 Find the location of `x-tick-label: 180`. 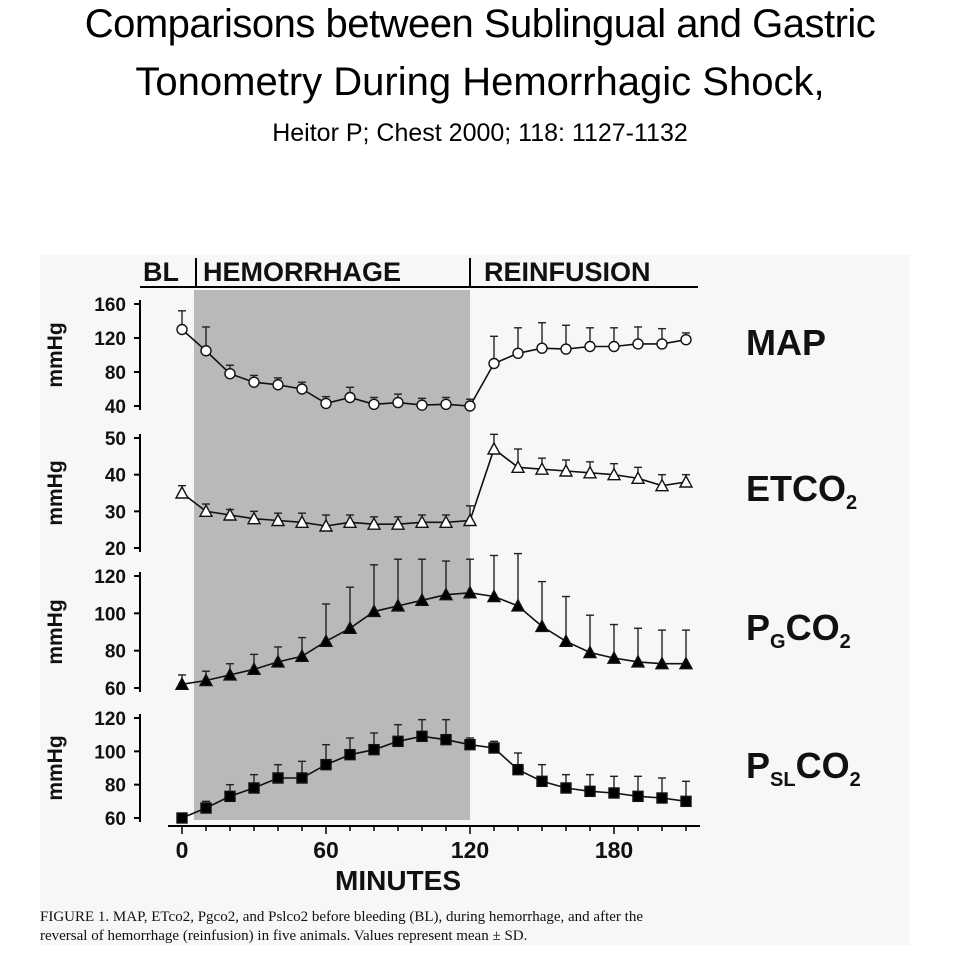

x-tick-label: 180 is located at coordinates (614, 850).